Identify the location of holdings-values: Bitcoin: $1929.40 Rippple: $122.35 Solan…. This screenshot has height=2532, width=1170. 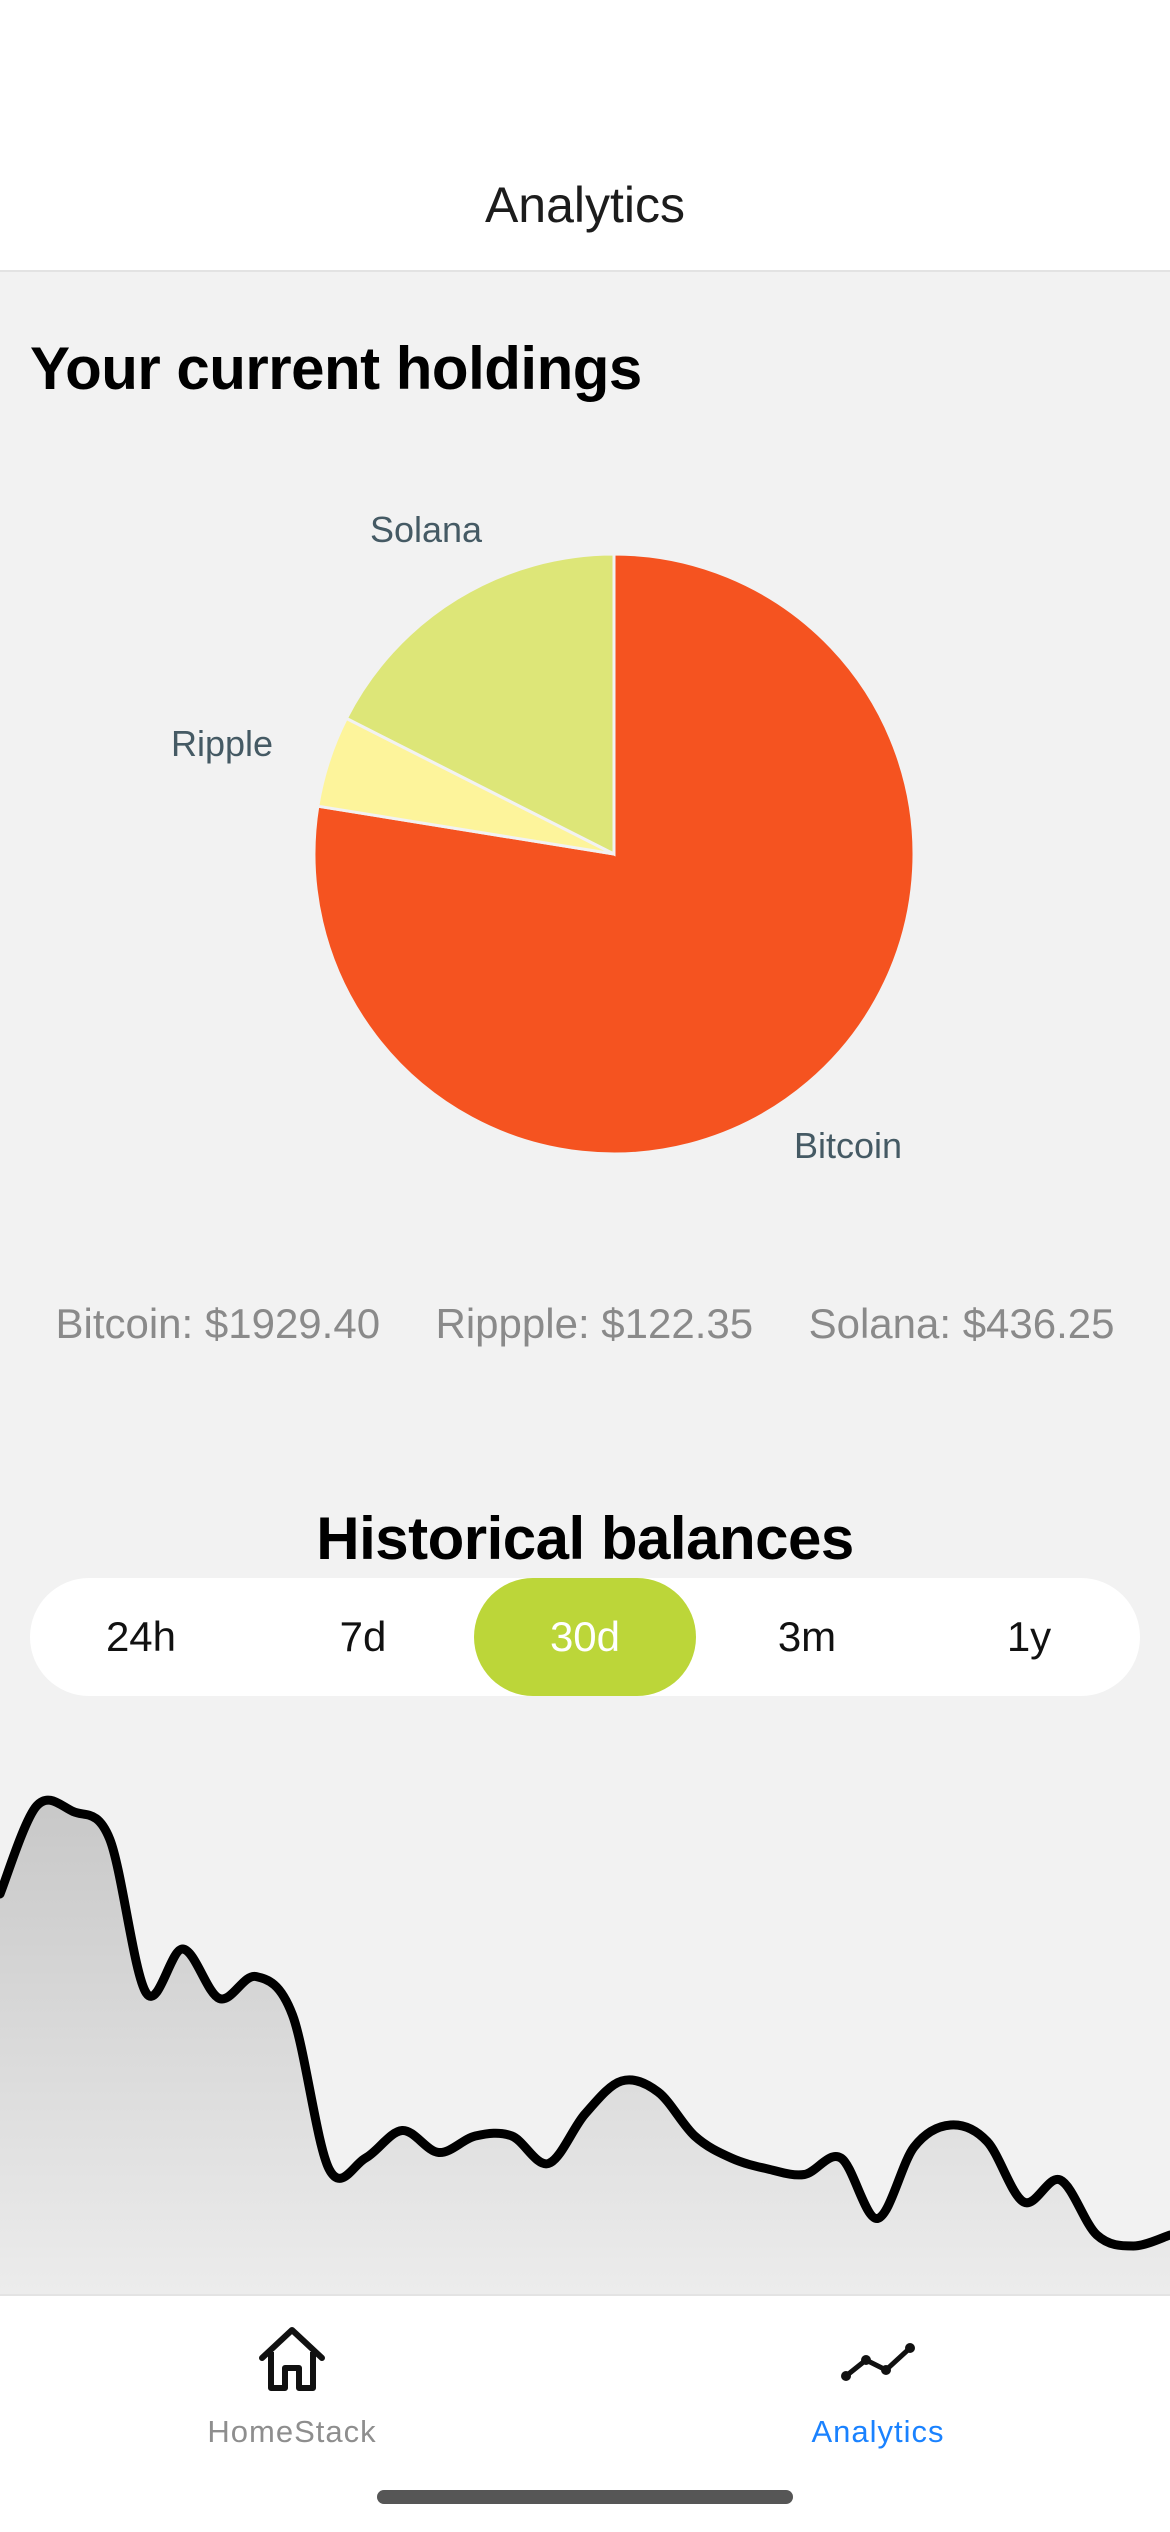
(585, 1324).